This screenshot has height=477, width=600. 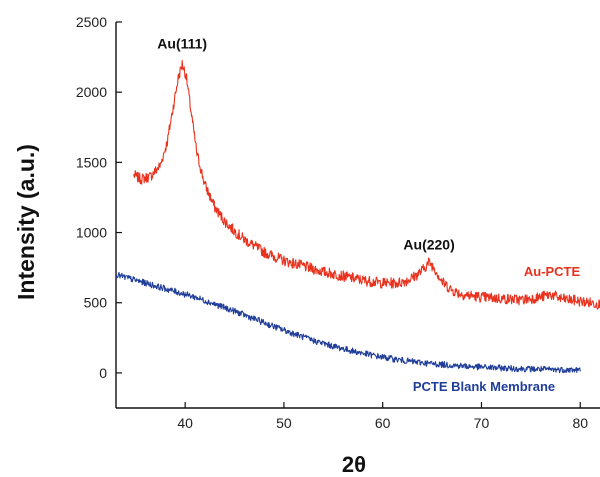 What do you see at coordinates (91, 233) in the screenshot?
I see `y-tick-label-1000: 1000` at bounding box center [91, 233].